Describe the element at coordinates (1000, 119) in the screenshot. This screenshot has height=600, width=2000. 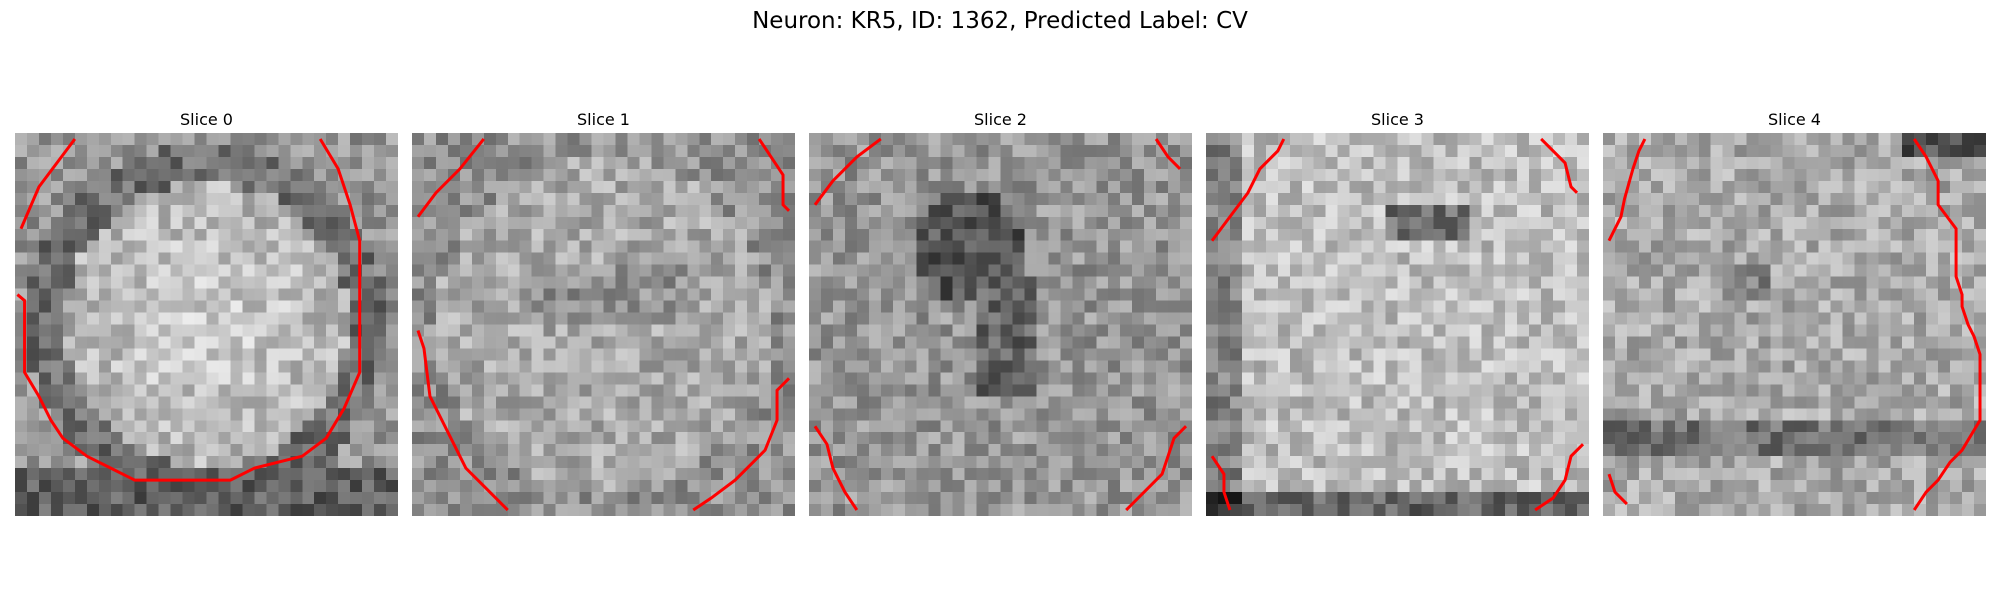
I see `slice-title: Slice 2` at that location.